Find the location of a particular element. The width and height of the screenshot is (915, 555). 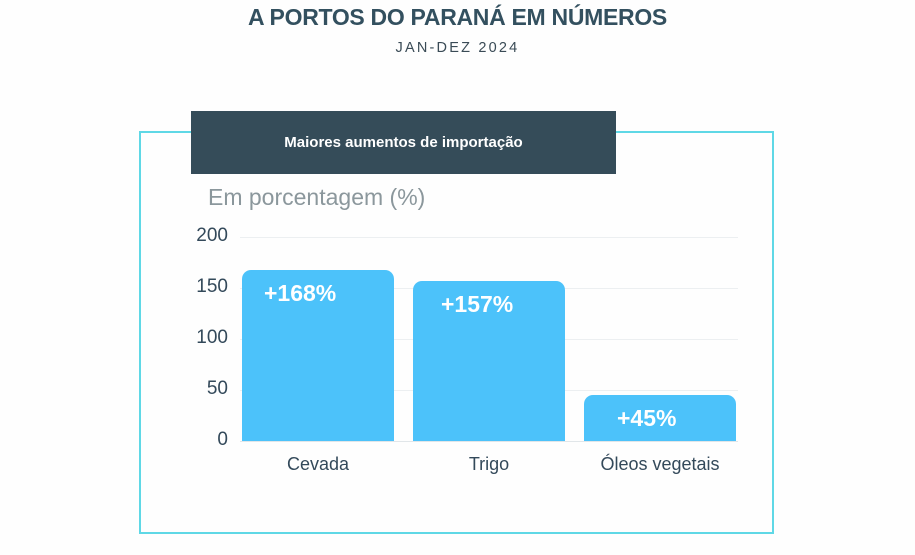

y-tick-label: 200 is located at coordinates (212, 235).